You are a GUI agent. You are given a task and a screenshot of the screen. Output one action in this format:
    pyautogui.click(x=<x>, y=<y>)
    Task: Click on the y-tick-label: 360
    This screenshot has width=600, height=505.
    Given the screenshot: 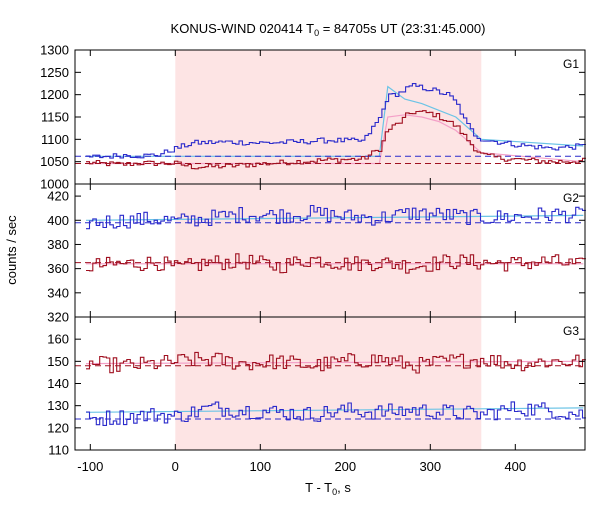 What is the action you would take?
    pyautogui.click(x=58, y=268)
    